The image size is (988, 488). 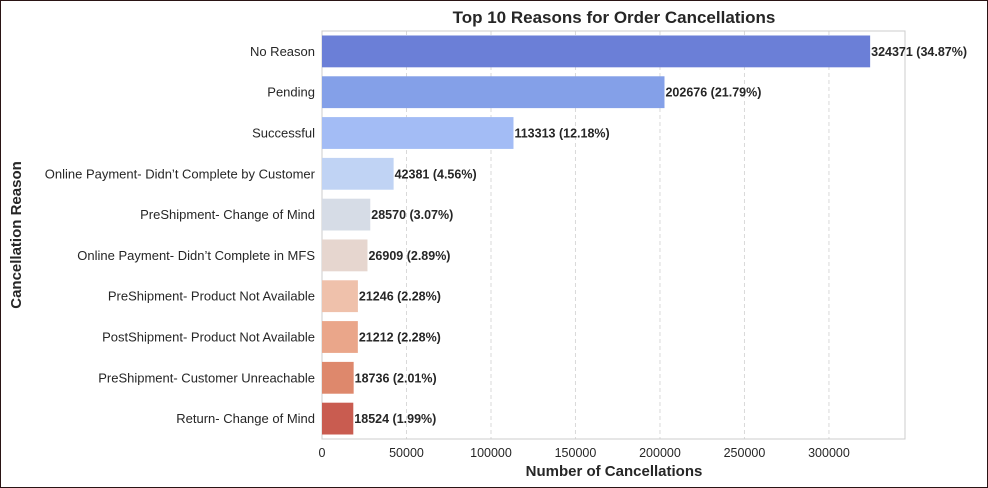 What do you see at coordinates (436, 174) in the screenshot?
I see `data-label: 42381 (4.56%)` at bounding box center [436, 174].